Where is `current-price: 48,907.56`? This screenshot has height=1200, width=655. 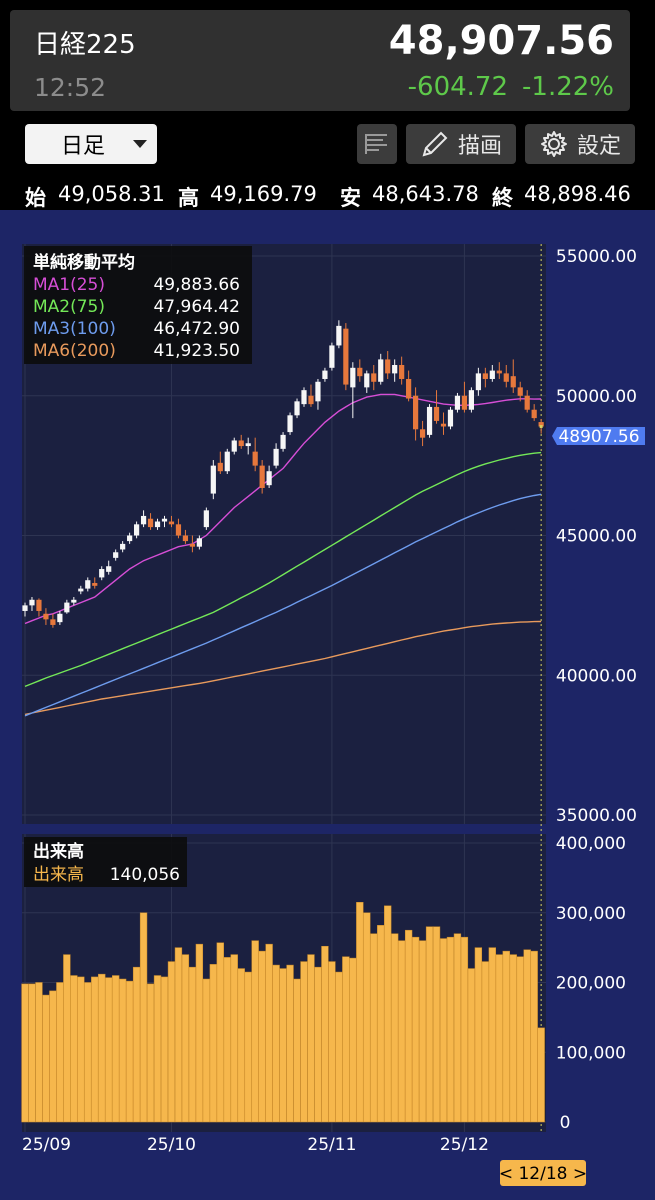
current-price: 48,907.56 is located at coordinates (501, 41).